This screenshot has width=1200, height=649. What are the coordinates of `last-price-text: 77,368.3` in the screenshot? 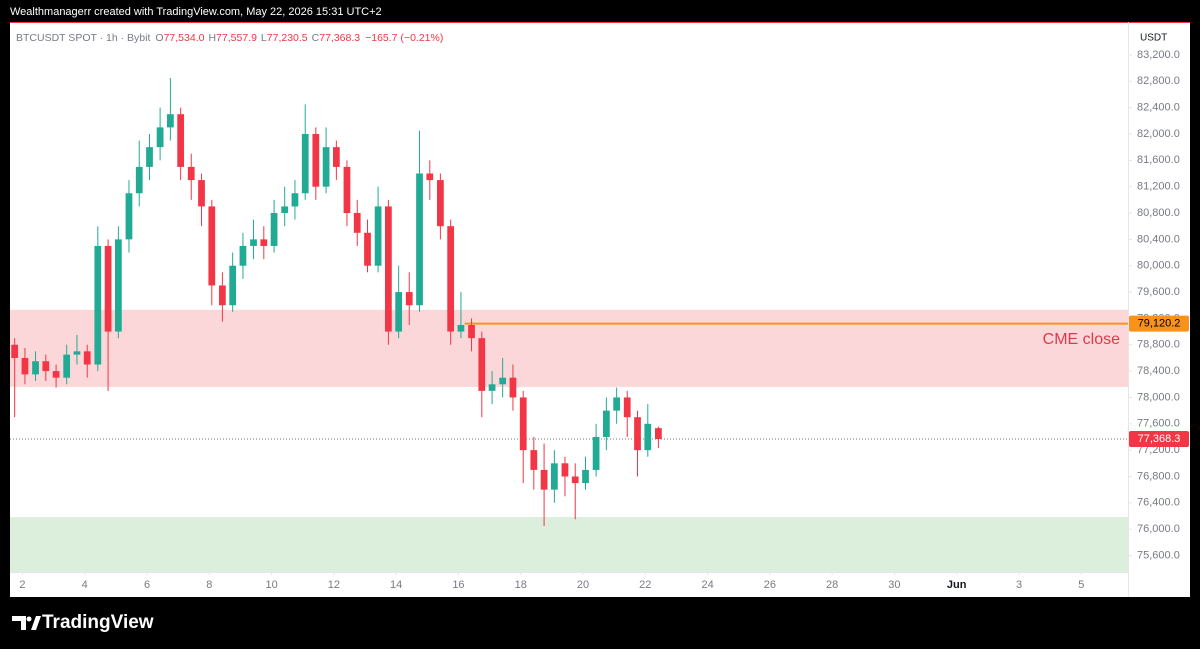 It's located at (1159, 439).